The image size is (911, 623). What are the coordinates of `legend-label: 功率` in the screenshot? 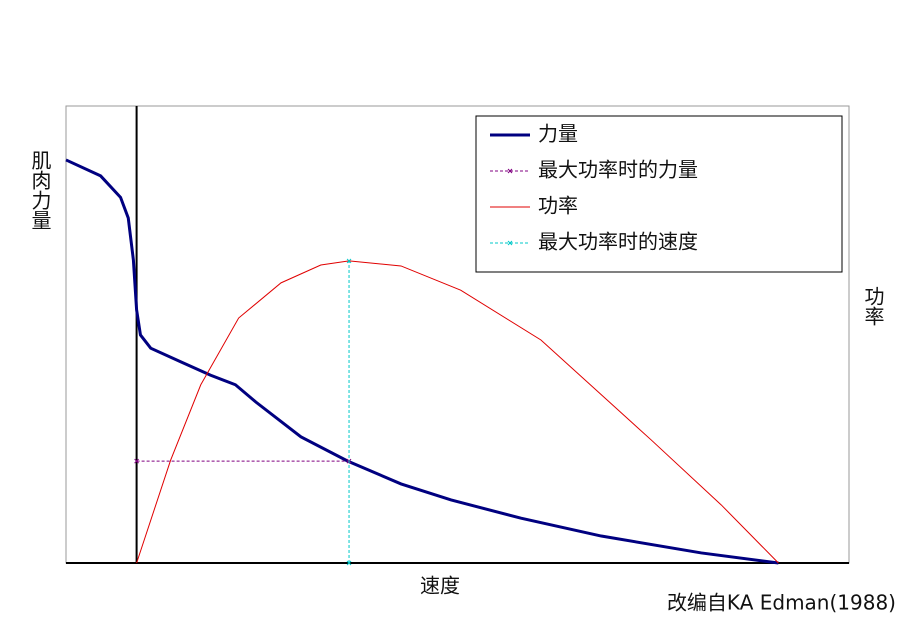 It's located at (558, 206).